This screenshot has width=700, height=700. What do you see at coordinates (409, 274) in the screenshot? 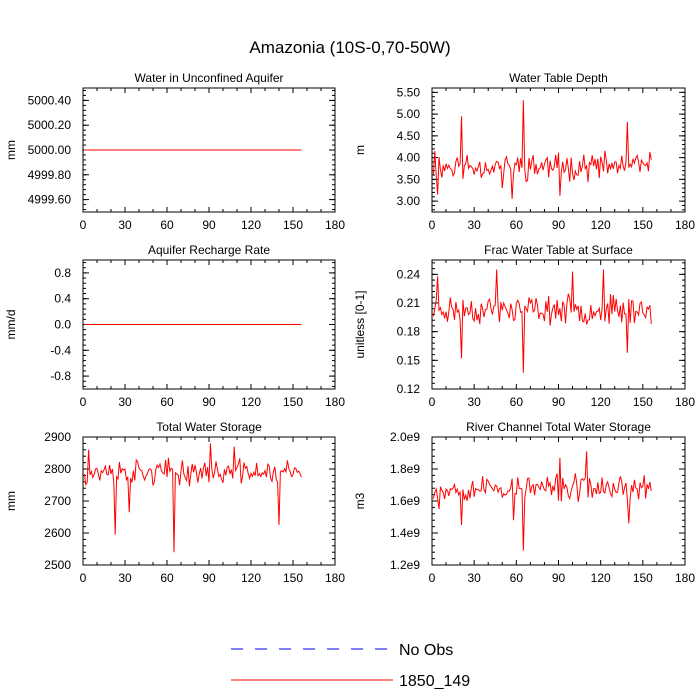
I see `y-tick-label: 0.24` at bounding box center [409, 274].